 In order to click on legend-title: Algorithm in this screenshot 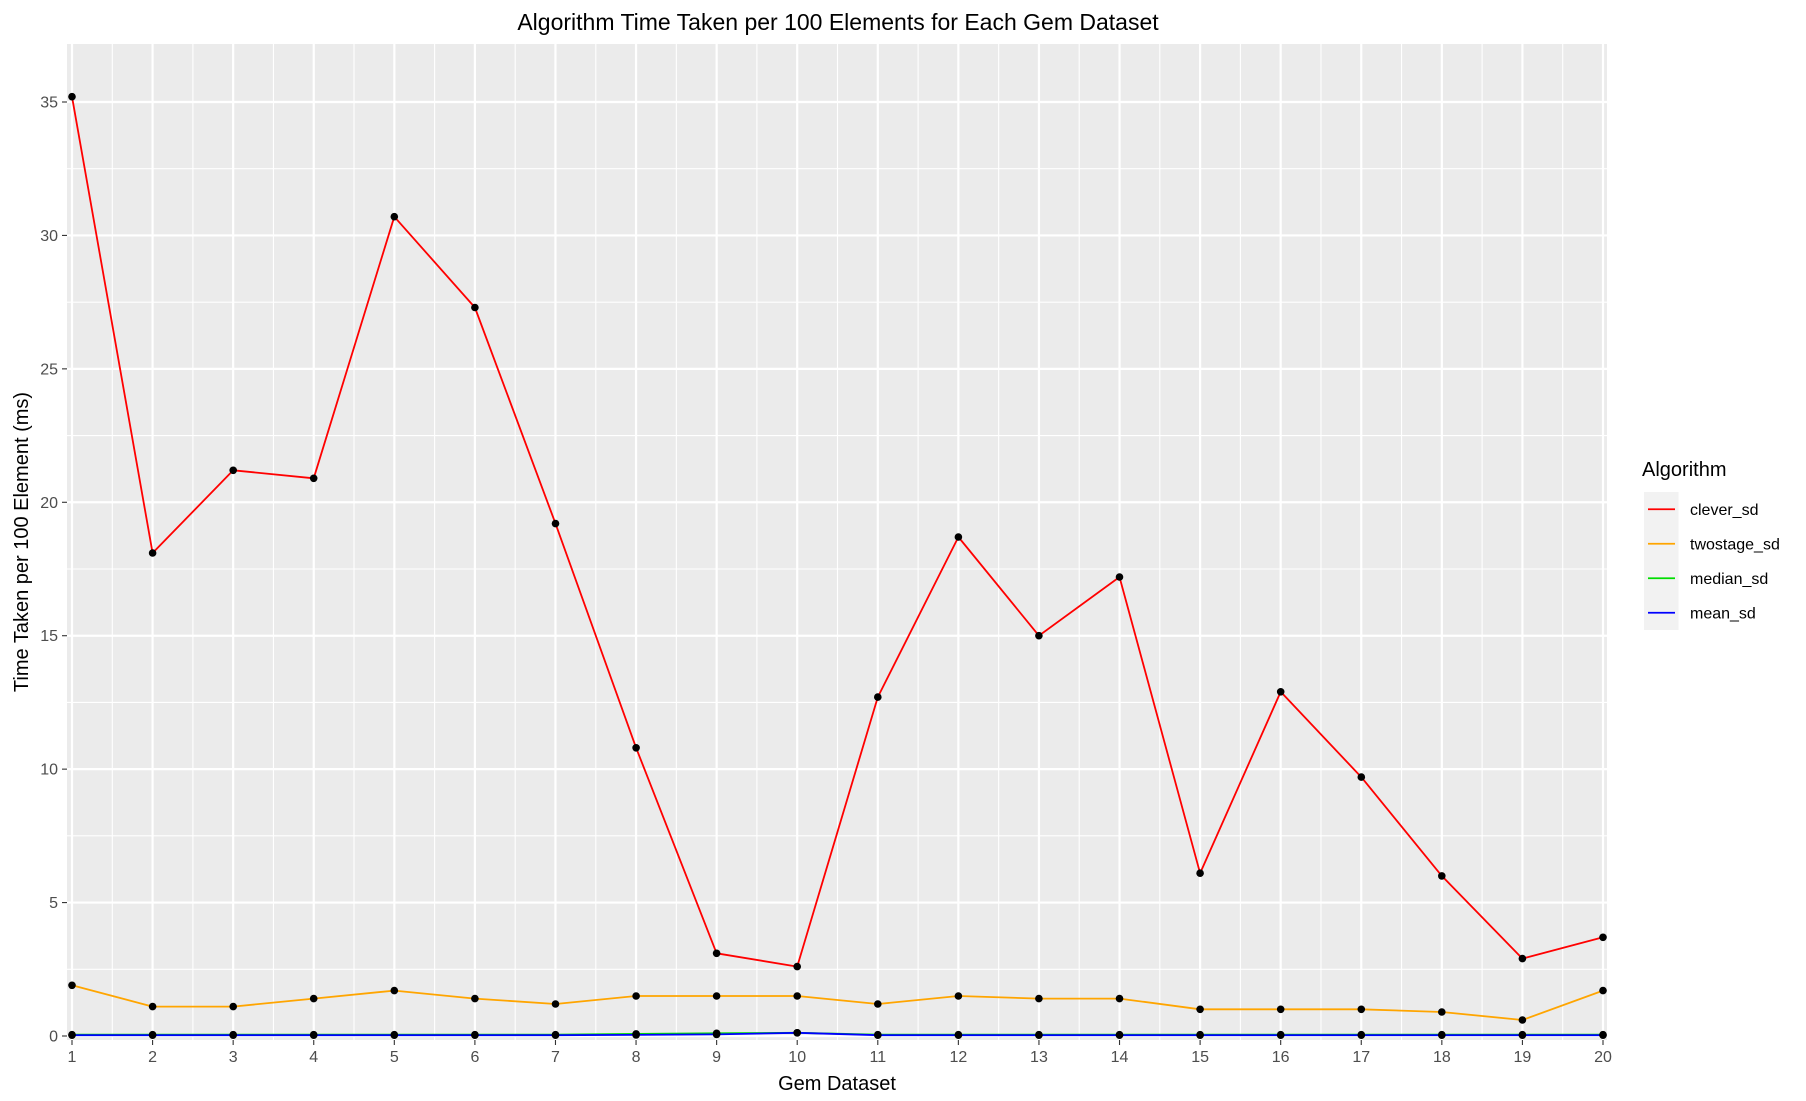, I will do `click(1684, 470)`.